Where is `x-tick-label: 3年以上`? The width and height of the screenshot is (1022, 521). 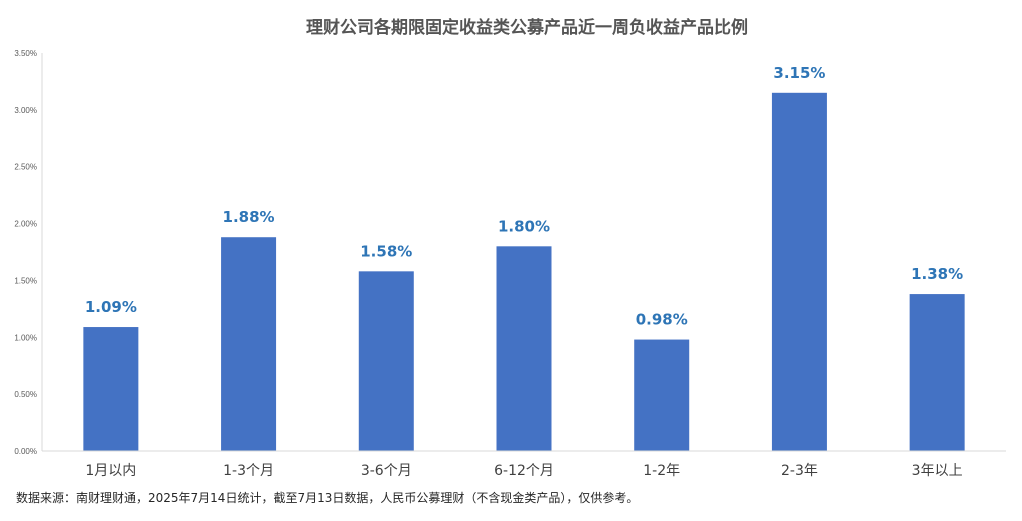 x-tick-label: 3年以上 is located at coordinates (937, 471).